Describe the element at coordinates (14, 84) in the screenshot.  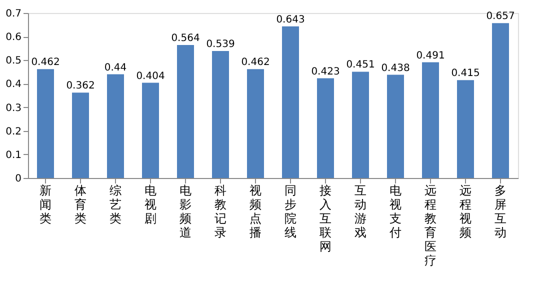
I see `y-tick-label: 0.4` at that location.